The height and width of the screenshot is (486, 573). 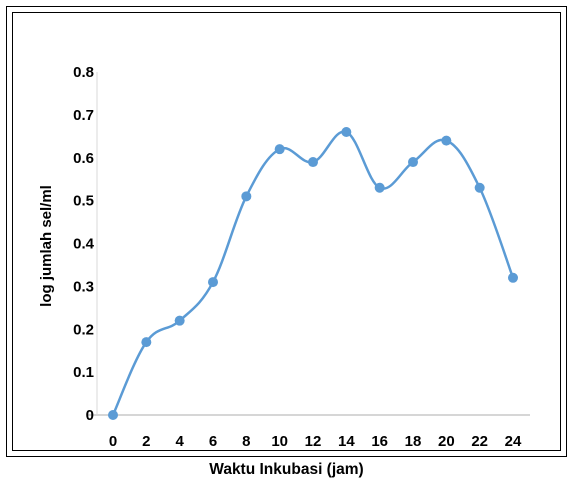 What do you see at coordinates (246, 441) in the screenshot?
I see `x-tick-label: 8` at bounding box center [246, 441].